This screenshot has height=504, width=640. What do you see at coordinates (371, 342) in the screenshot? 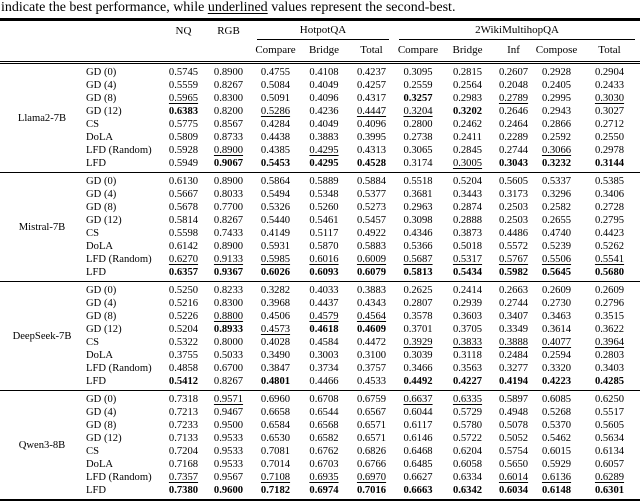
I see `metric-value: 0.4472` at bounding box center [371, 342].